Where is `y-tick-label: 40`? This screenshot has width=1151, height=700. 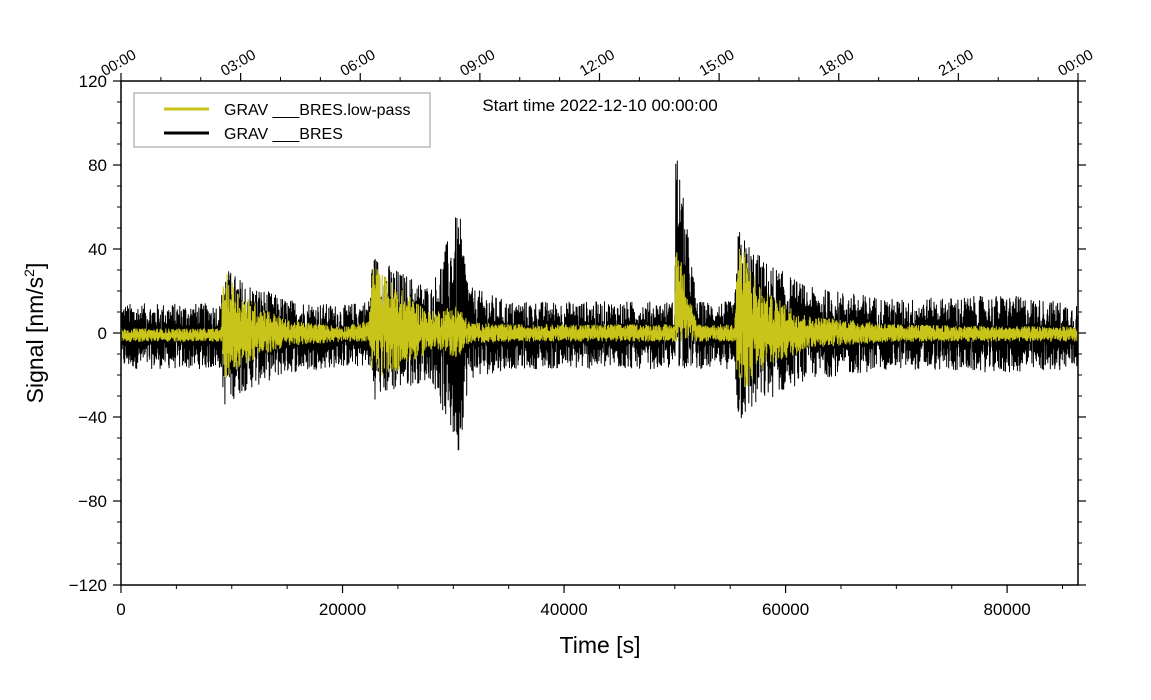 y-tick-label: 40 is located at coordinates (97, 249).